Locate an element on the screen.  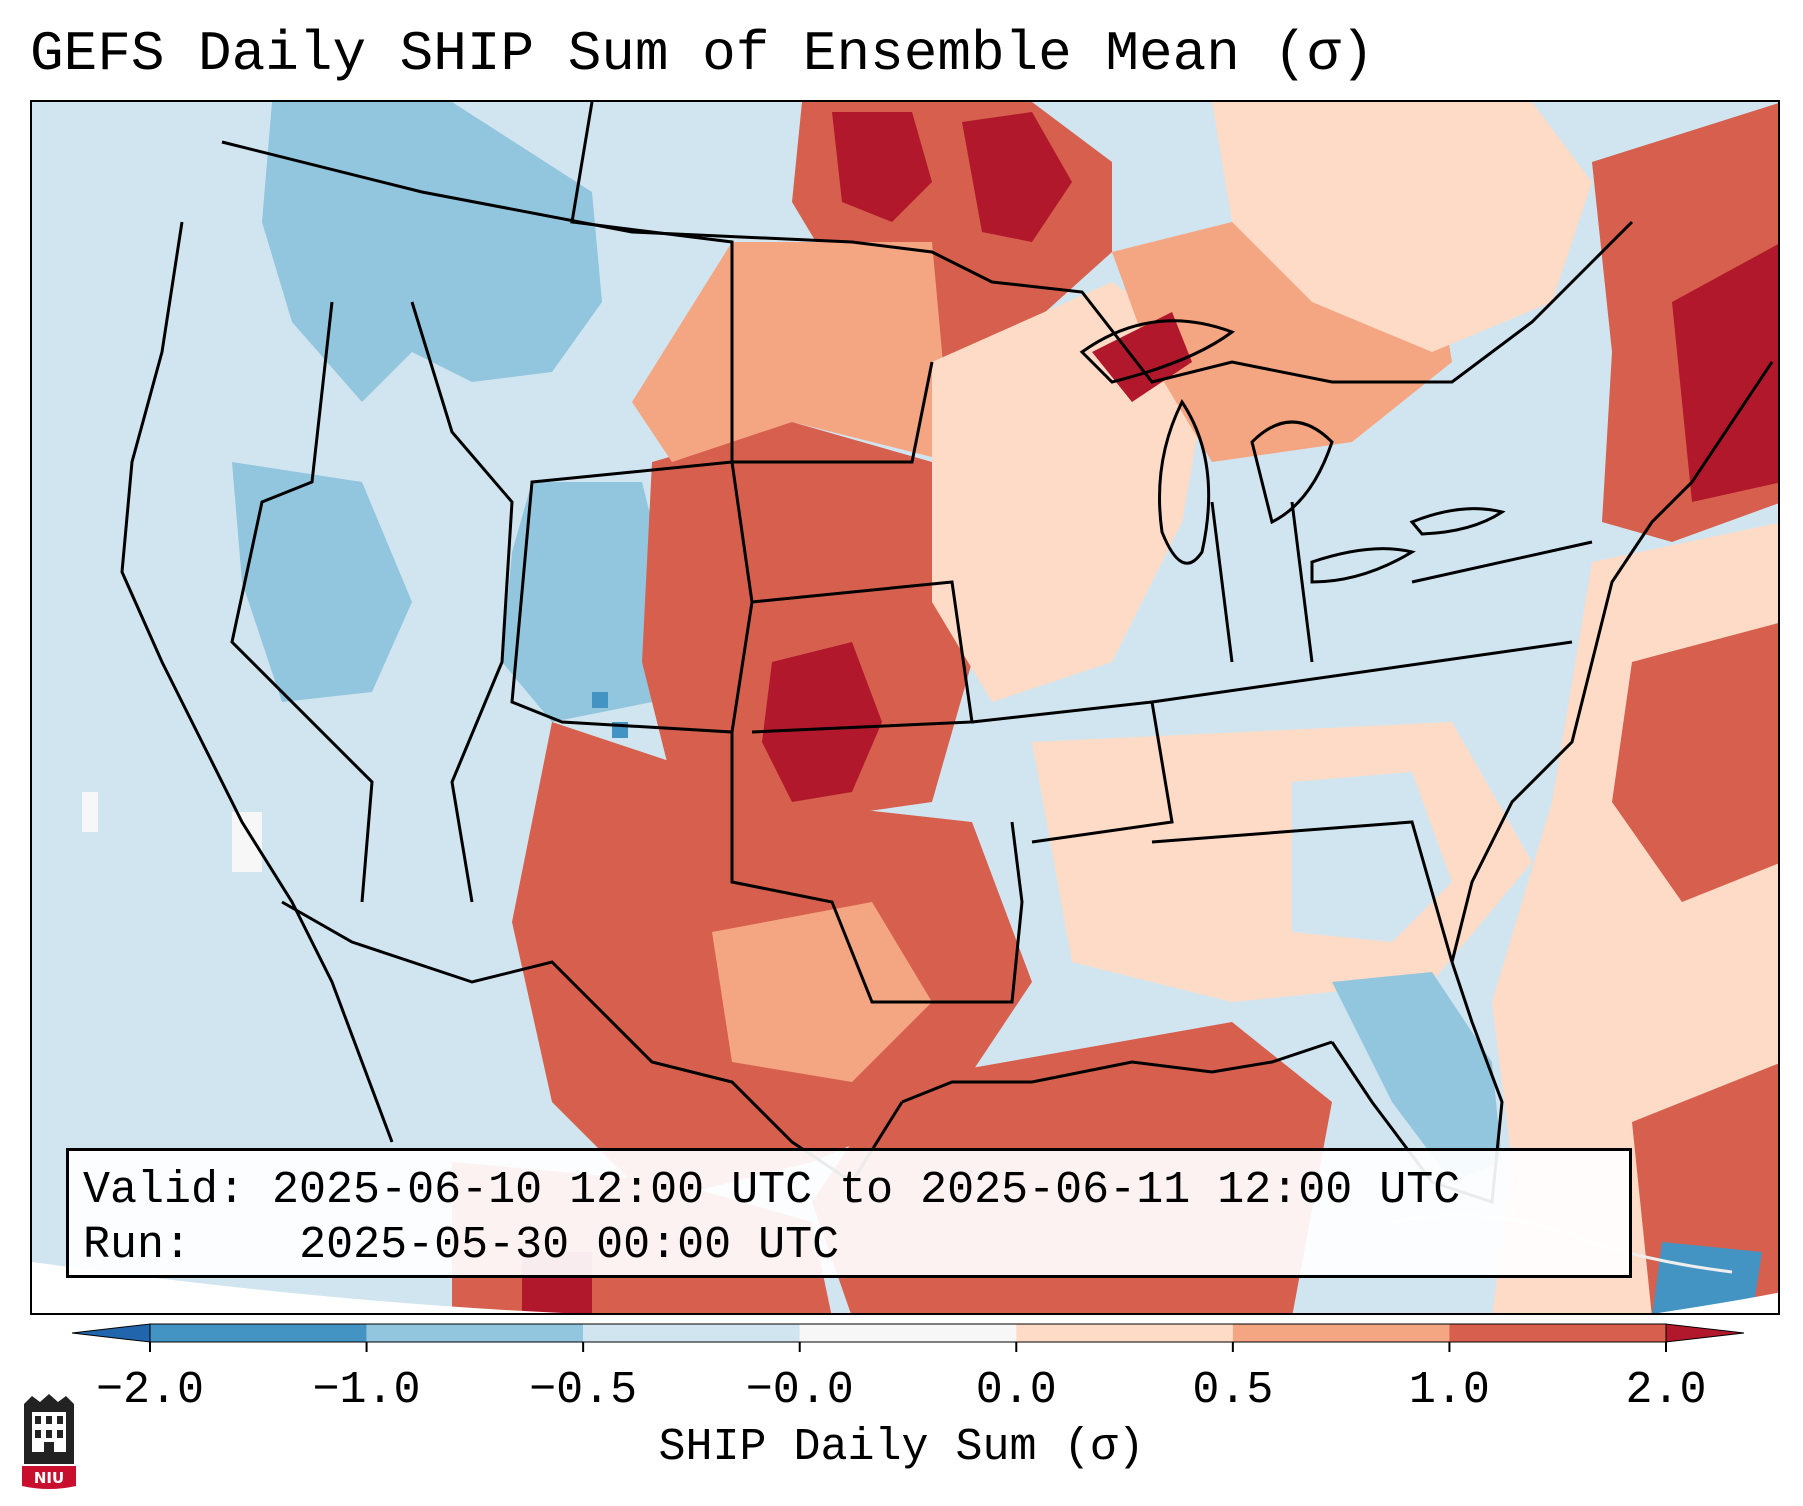
colorbar-tick-label: 2.0 is located at coordinates (1665, 1390).